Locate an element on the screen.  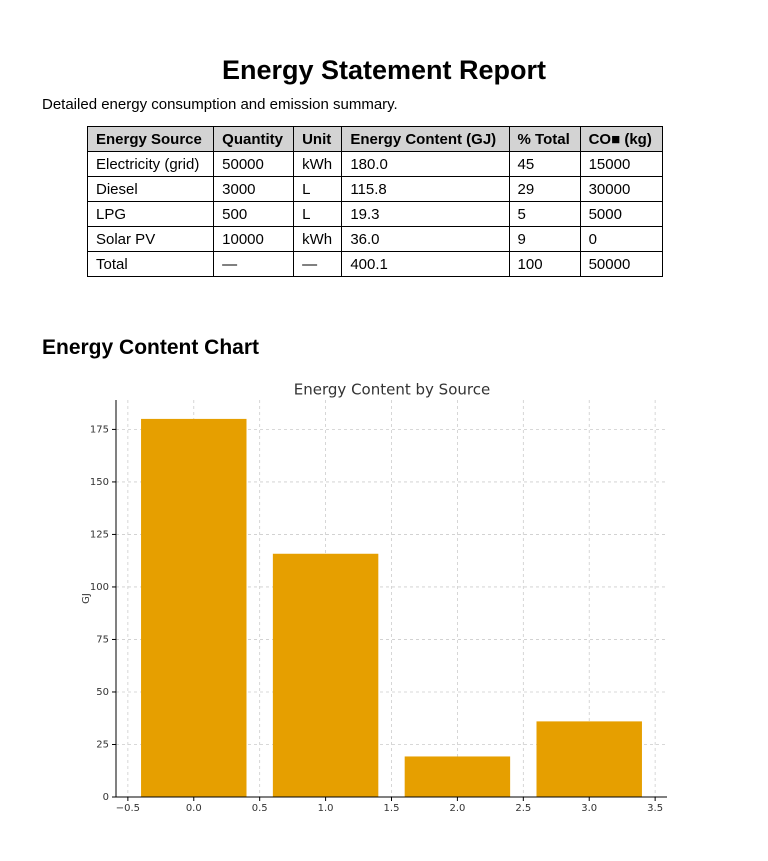
x-tick-label: 2.0 is located at coordinates (457, 808).